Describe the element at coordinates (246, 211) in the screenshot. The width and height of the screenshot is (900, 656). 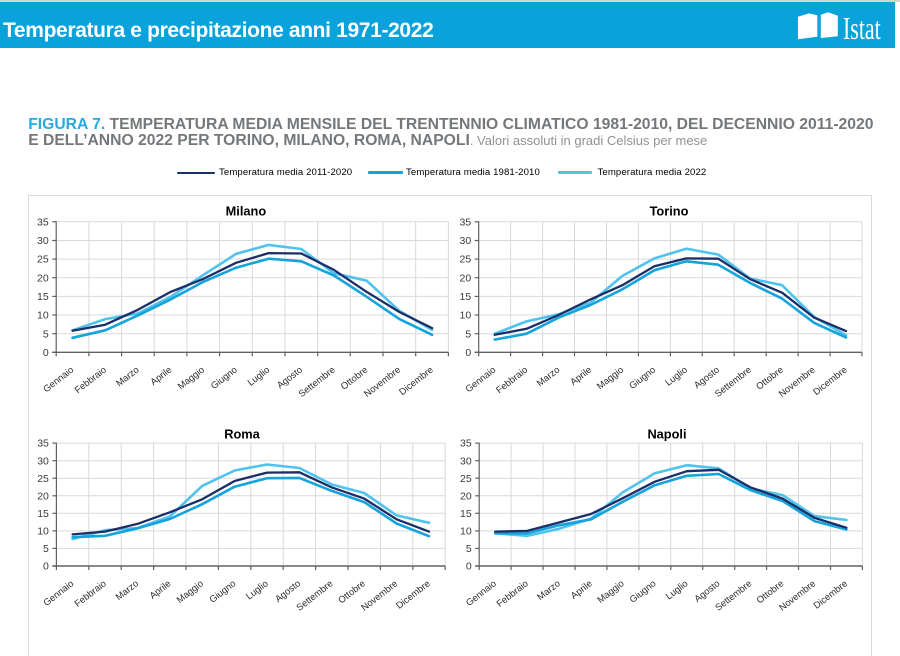
I see `svg-text: Milano` at that location.